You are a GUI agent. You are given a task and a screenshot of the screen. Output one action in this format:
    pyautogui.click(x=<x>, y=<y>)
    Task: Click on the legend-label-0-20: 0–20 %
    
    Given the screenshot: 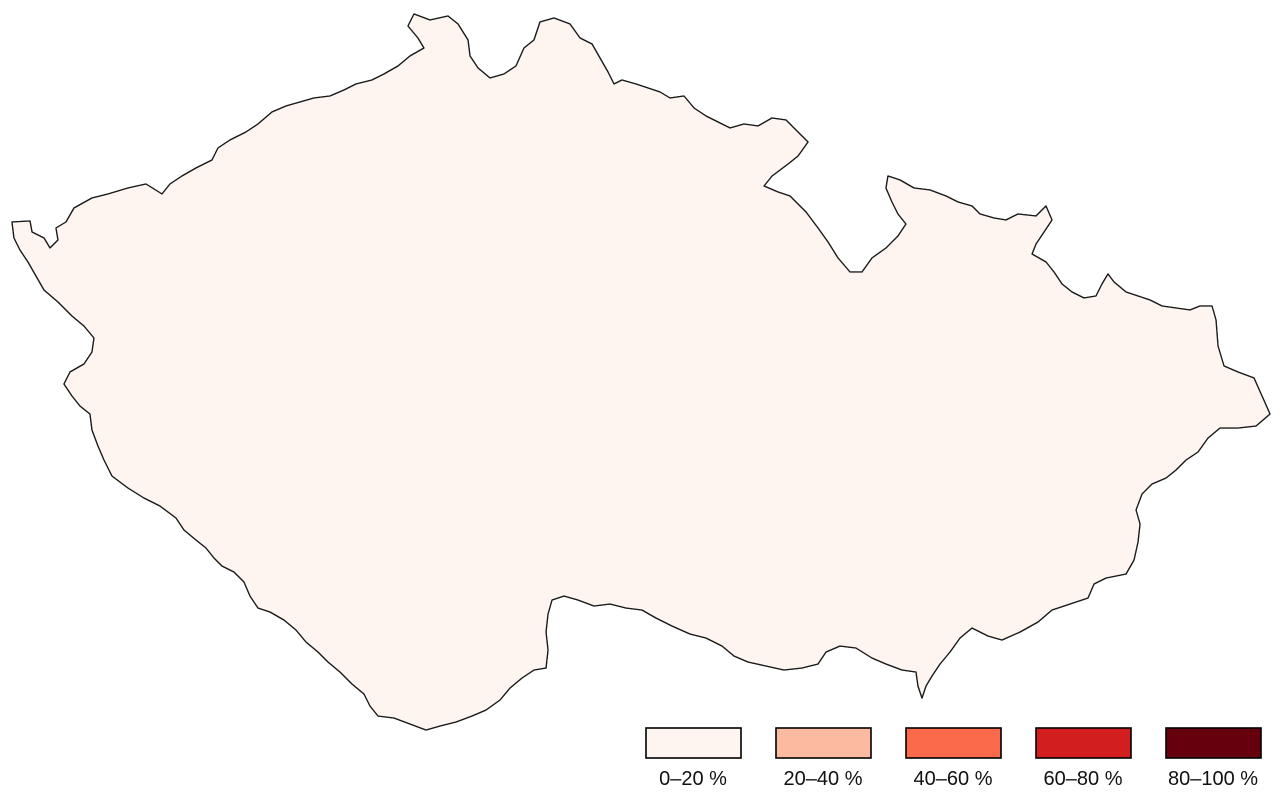 What is the action you would take?
    pyautogui.click(x=693, y=779)
    